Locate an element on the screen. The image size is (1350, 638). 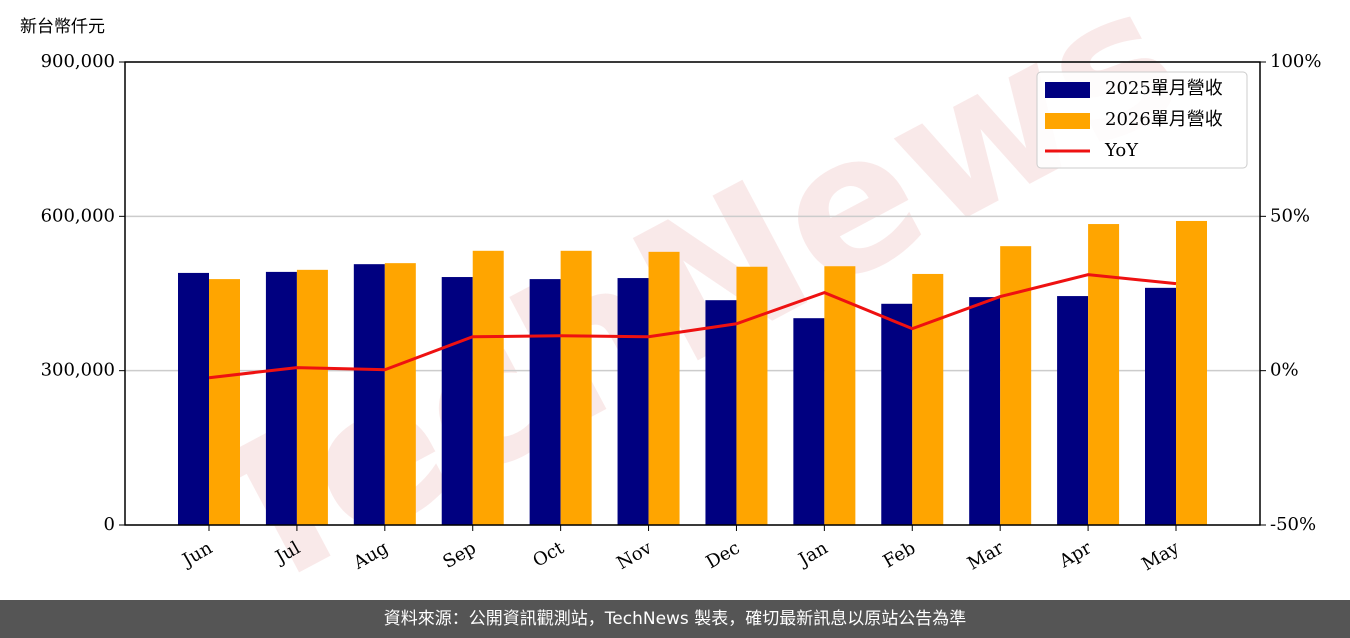
footer: 資料來源：公開資訊觀測站，TechNews 製表，確切最新訊息以原站公告為準 is located at coordinates (675, 619).